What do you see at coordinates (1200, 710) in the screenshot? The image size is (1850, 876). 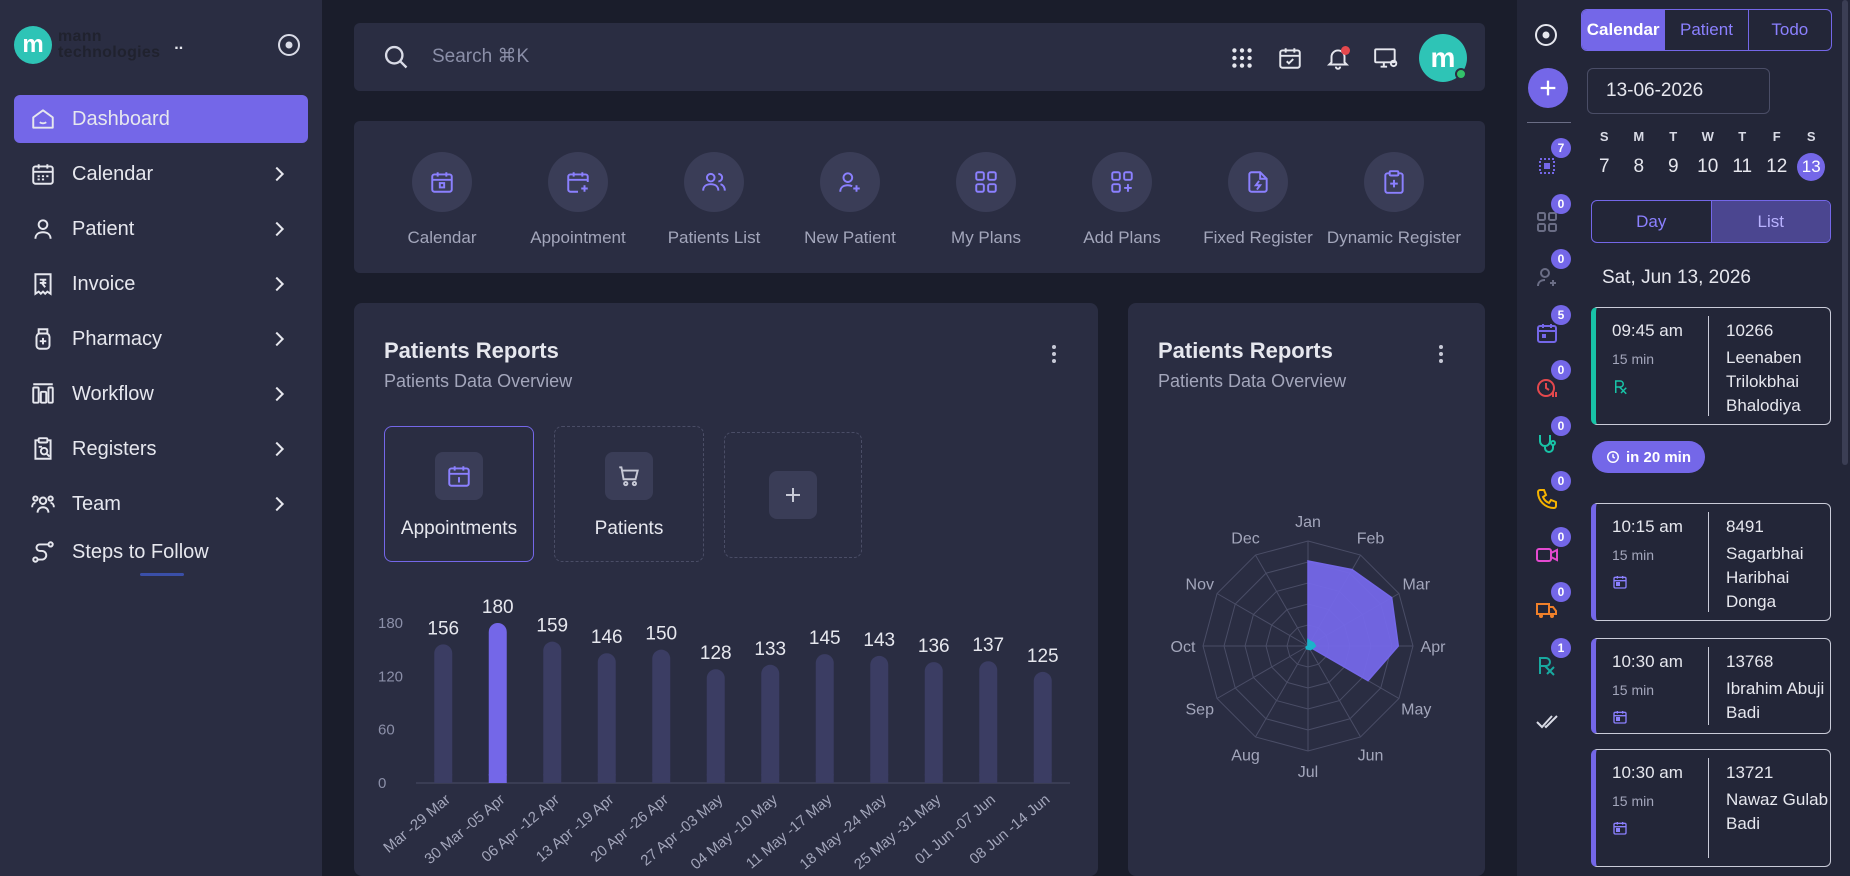 I see `axis-label: Sep` at bounding box center [1200, 710].